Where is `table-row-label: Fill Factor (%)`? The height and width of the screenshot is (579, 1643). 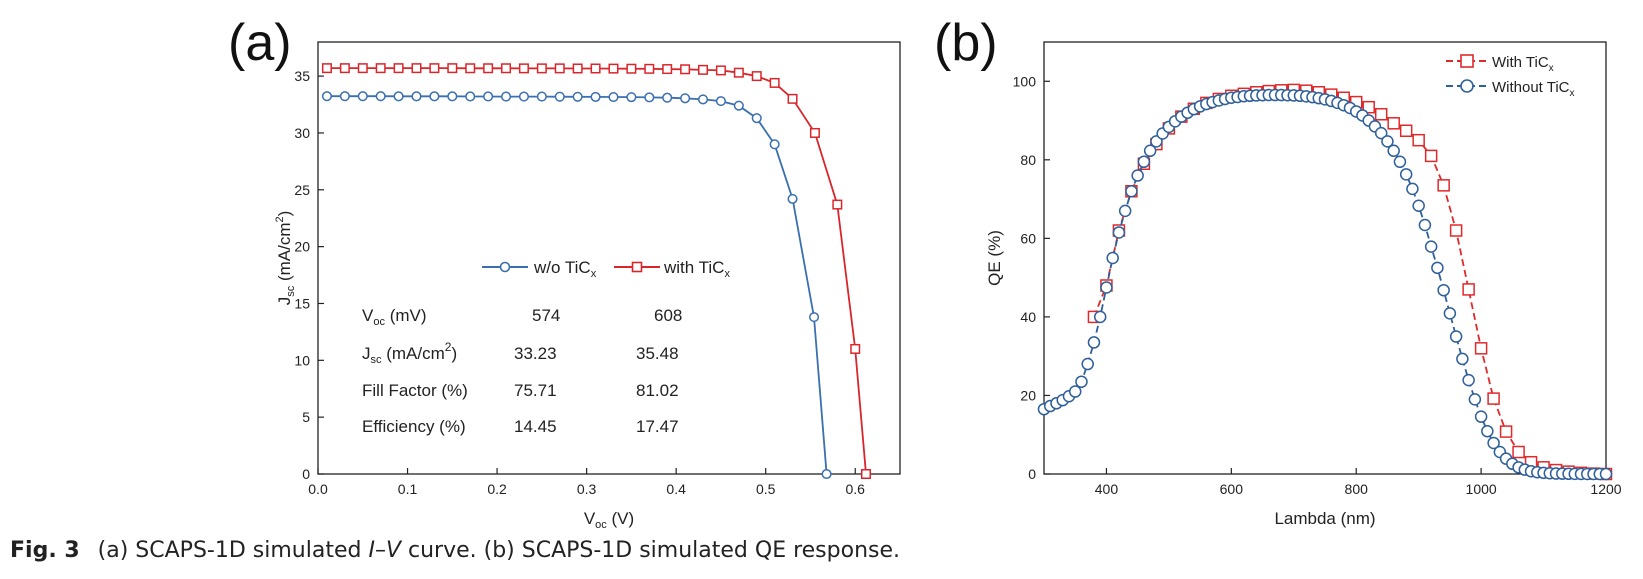
table-row-label: Fill Factor (%) is located at coordinates (415, 390).